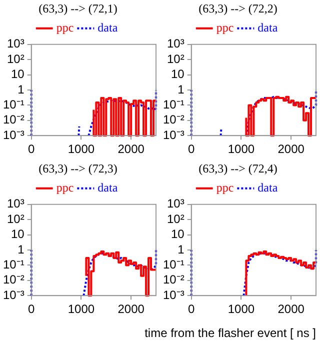 The height and width of the screenshot is (350, 320). Describe the element at coordinates (238, 8) in the screenshot. I see `chart-title: (63,3) --> (72,2)` at that location.